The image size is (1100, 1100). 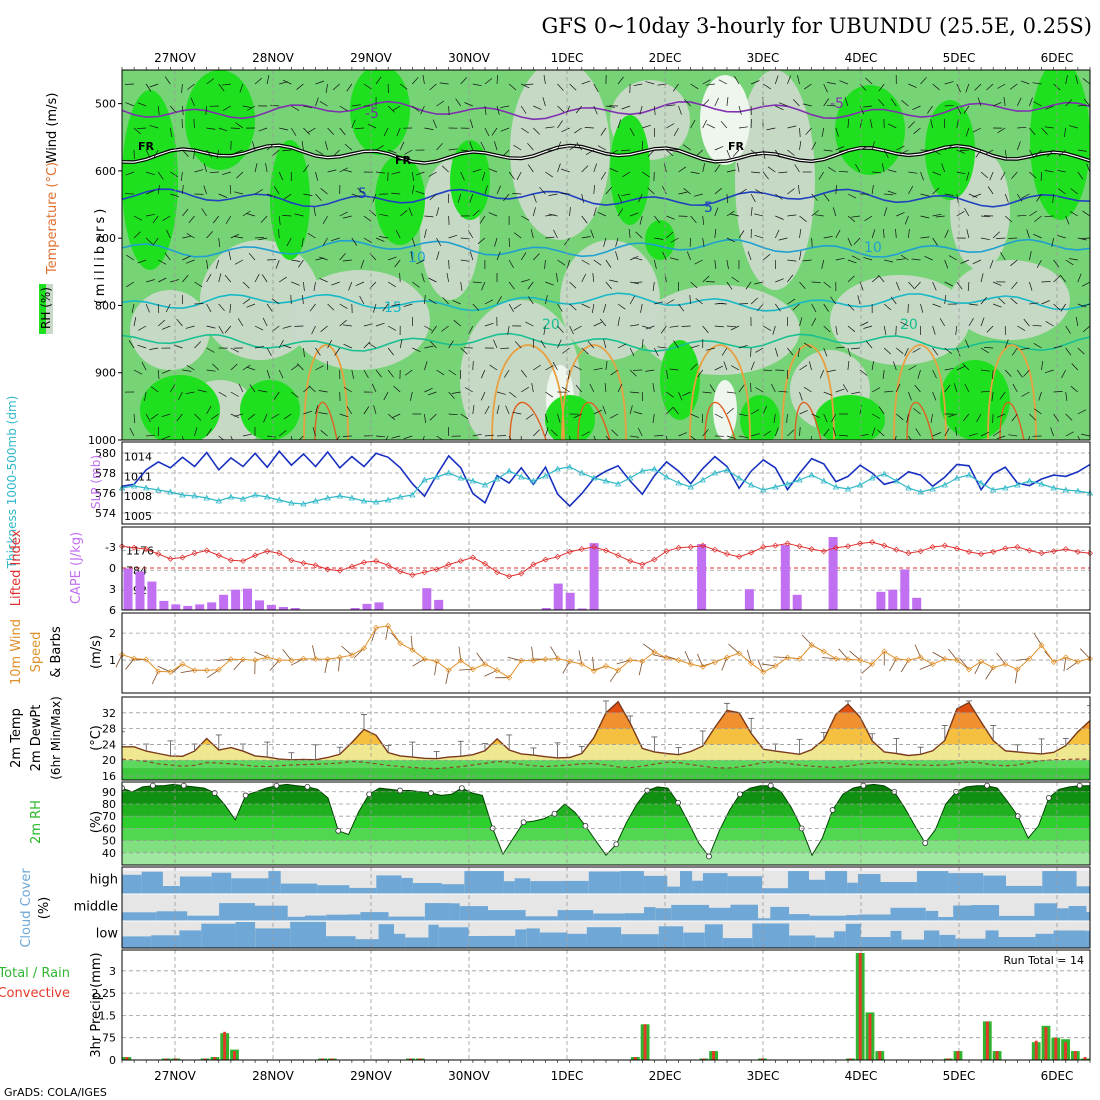 What do you see at coordinates (112, 633) in the screenshot?
I see `wind-tick-label: 2` at bounding box center [112, 633].